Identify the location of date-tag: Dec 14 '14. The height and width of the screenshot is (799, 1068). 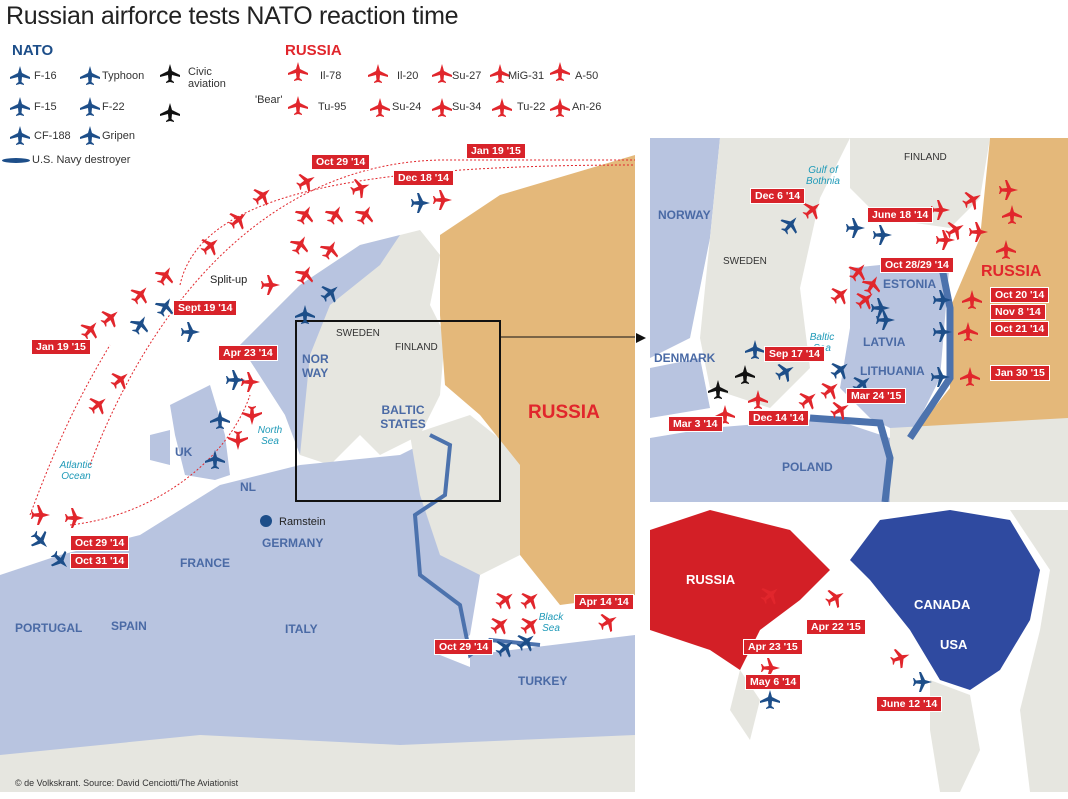
(778, 418).